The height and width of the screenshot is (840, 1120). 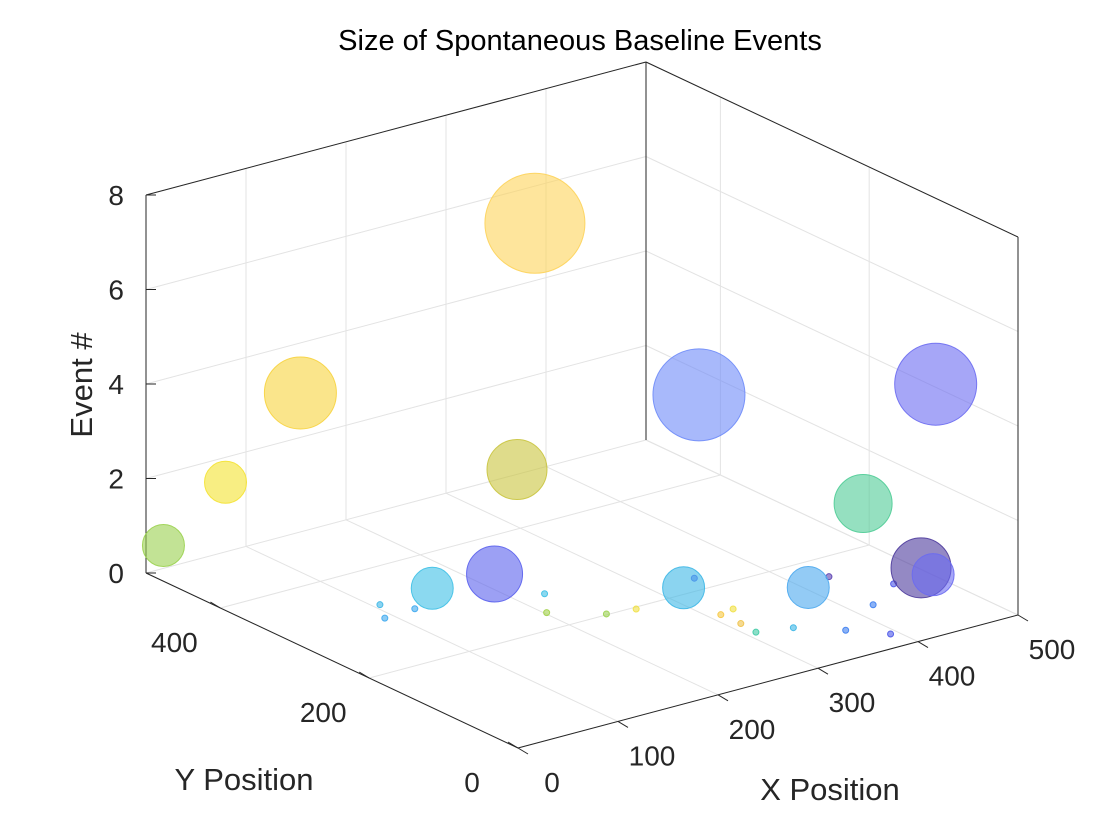 What do you see at coordinates (116, 195) in the screenshot?
I see `z-tick-label: 8` at bounding box center [116, 195].